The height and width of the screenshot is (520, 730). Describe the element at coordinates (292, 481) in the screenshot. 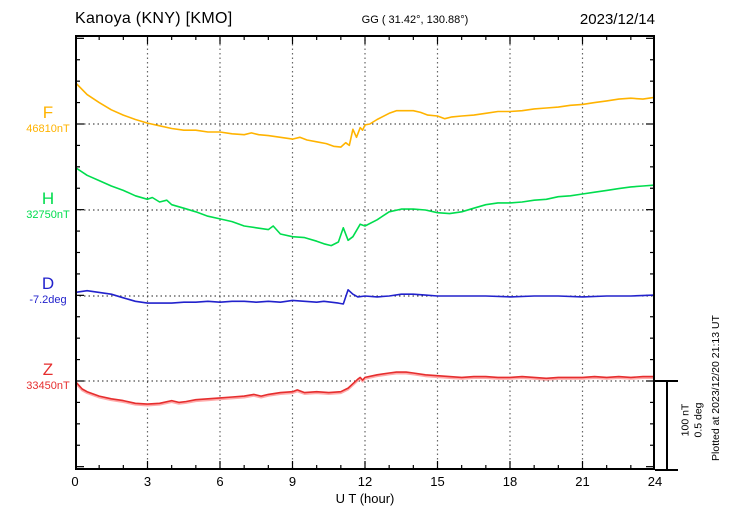

I see `x-tick-label: 9` at that location.